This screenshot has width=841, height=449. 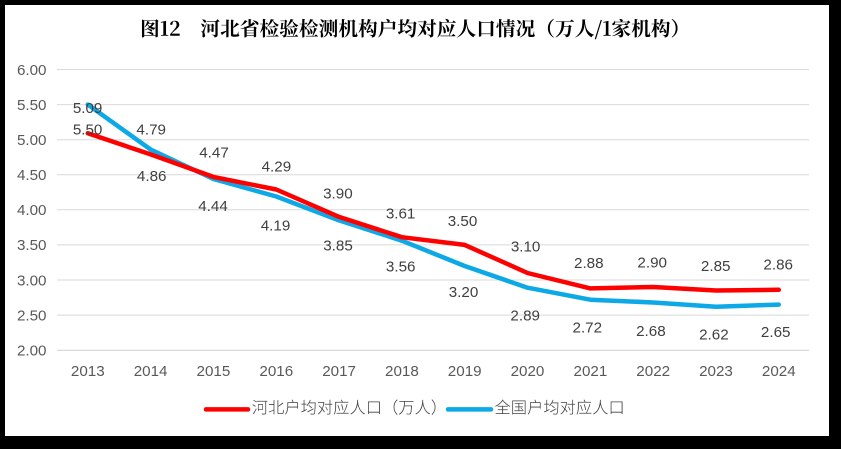 I want to click on svg-text: 4.29, so click(x=277, y=166).